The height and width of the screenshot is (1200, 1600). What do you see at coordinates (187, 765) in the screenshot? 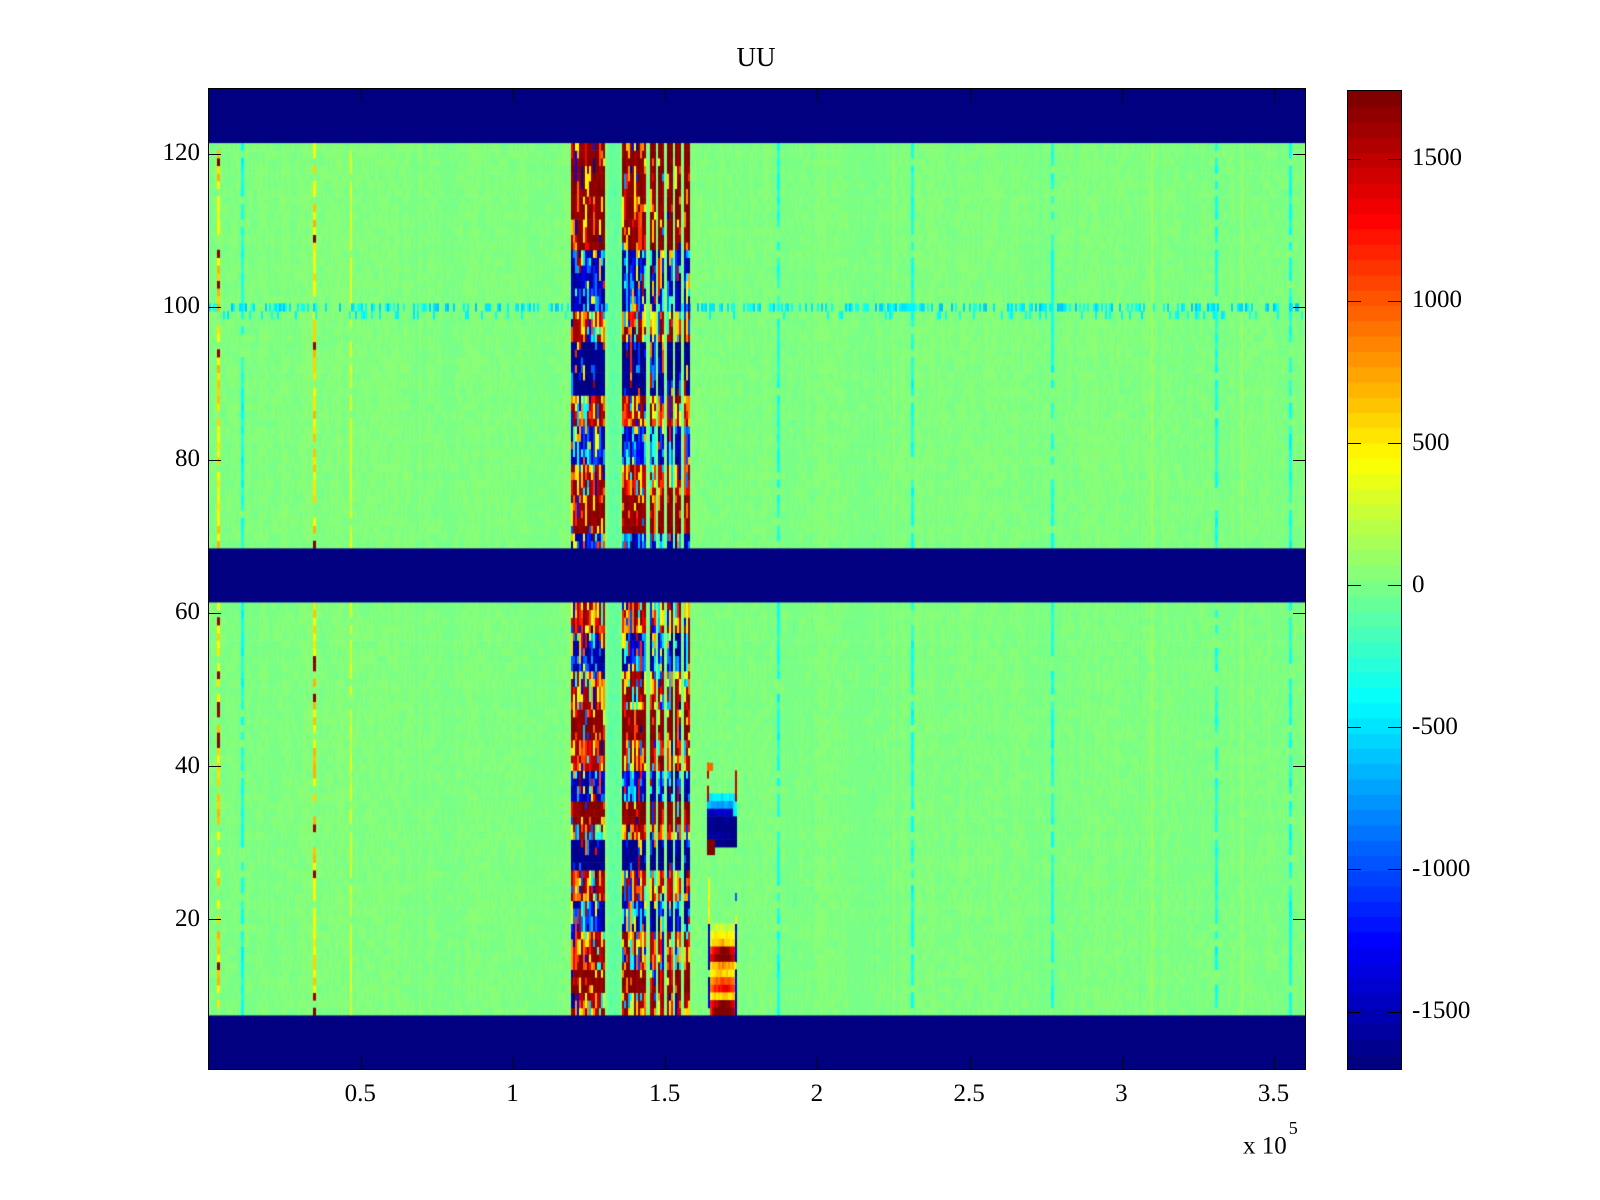
I see `y-axis-tick-label: 40` at bounding box center [187, 765].